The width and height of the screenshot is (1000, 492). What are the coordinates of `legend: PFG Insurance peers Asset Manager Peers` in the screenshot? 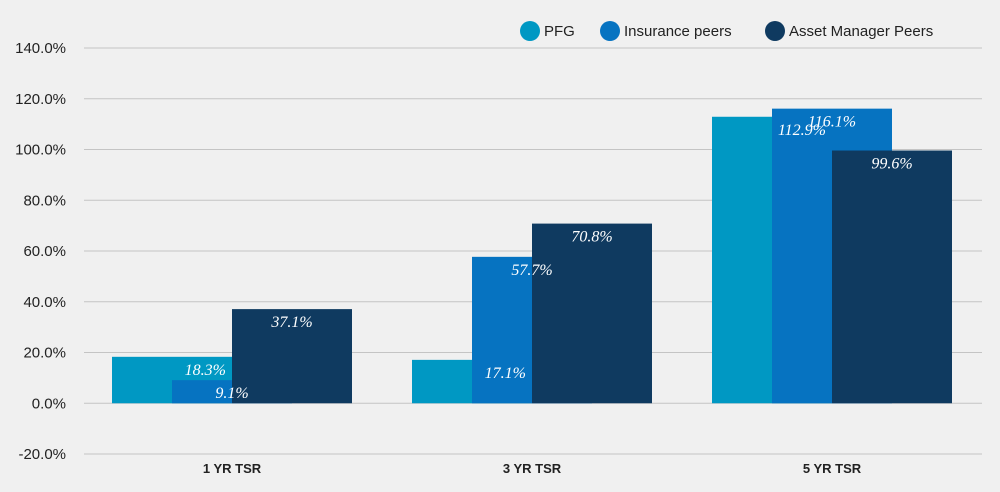 It's located at (726, 31).